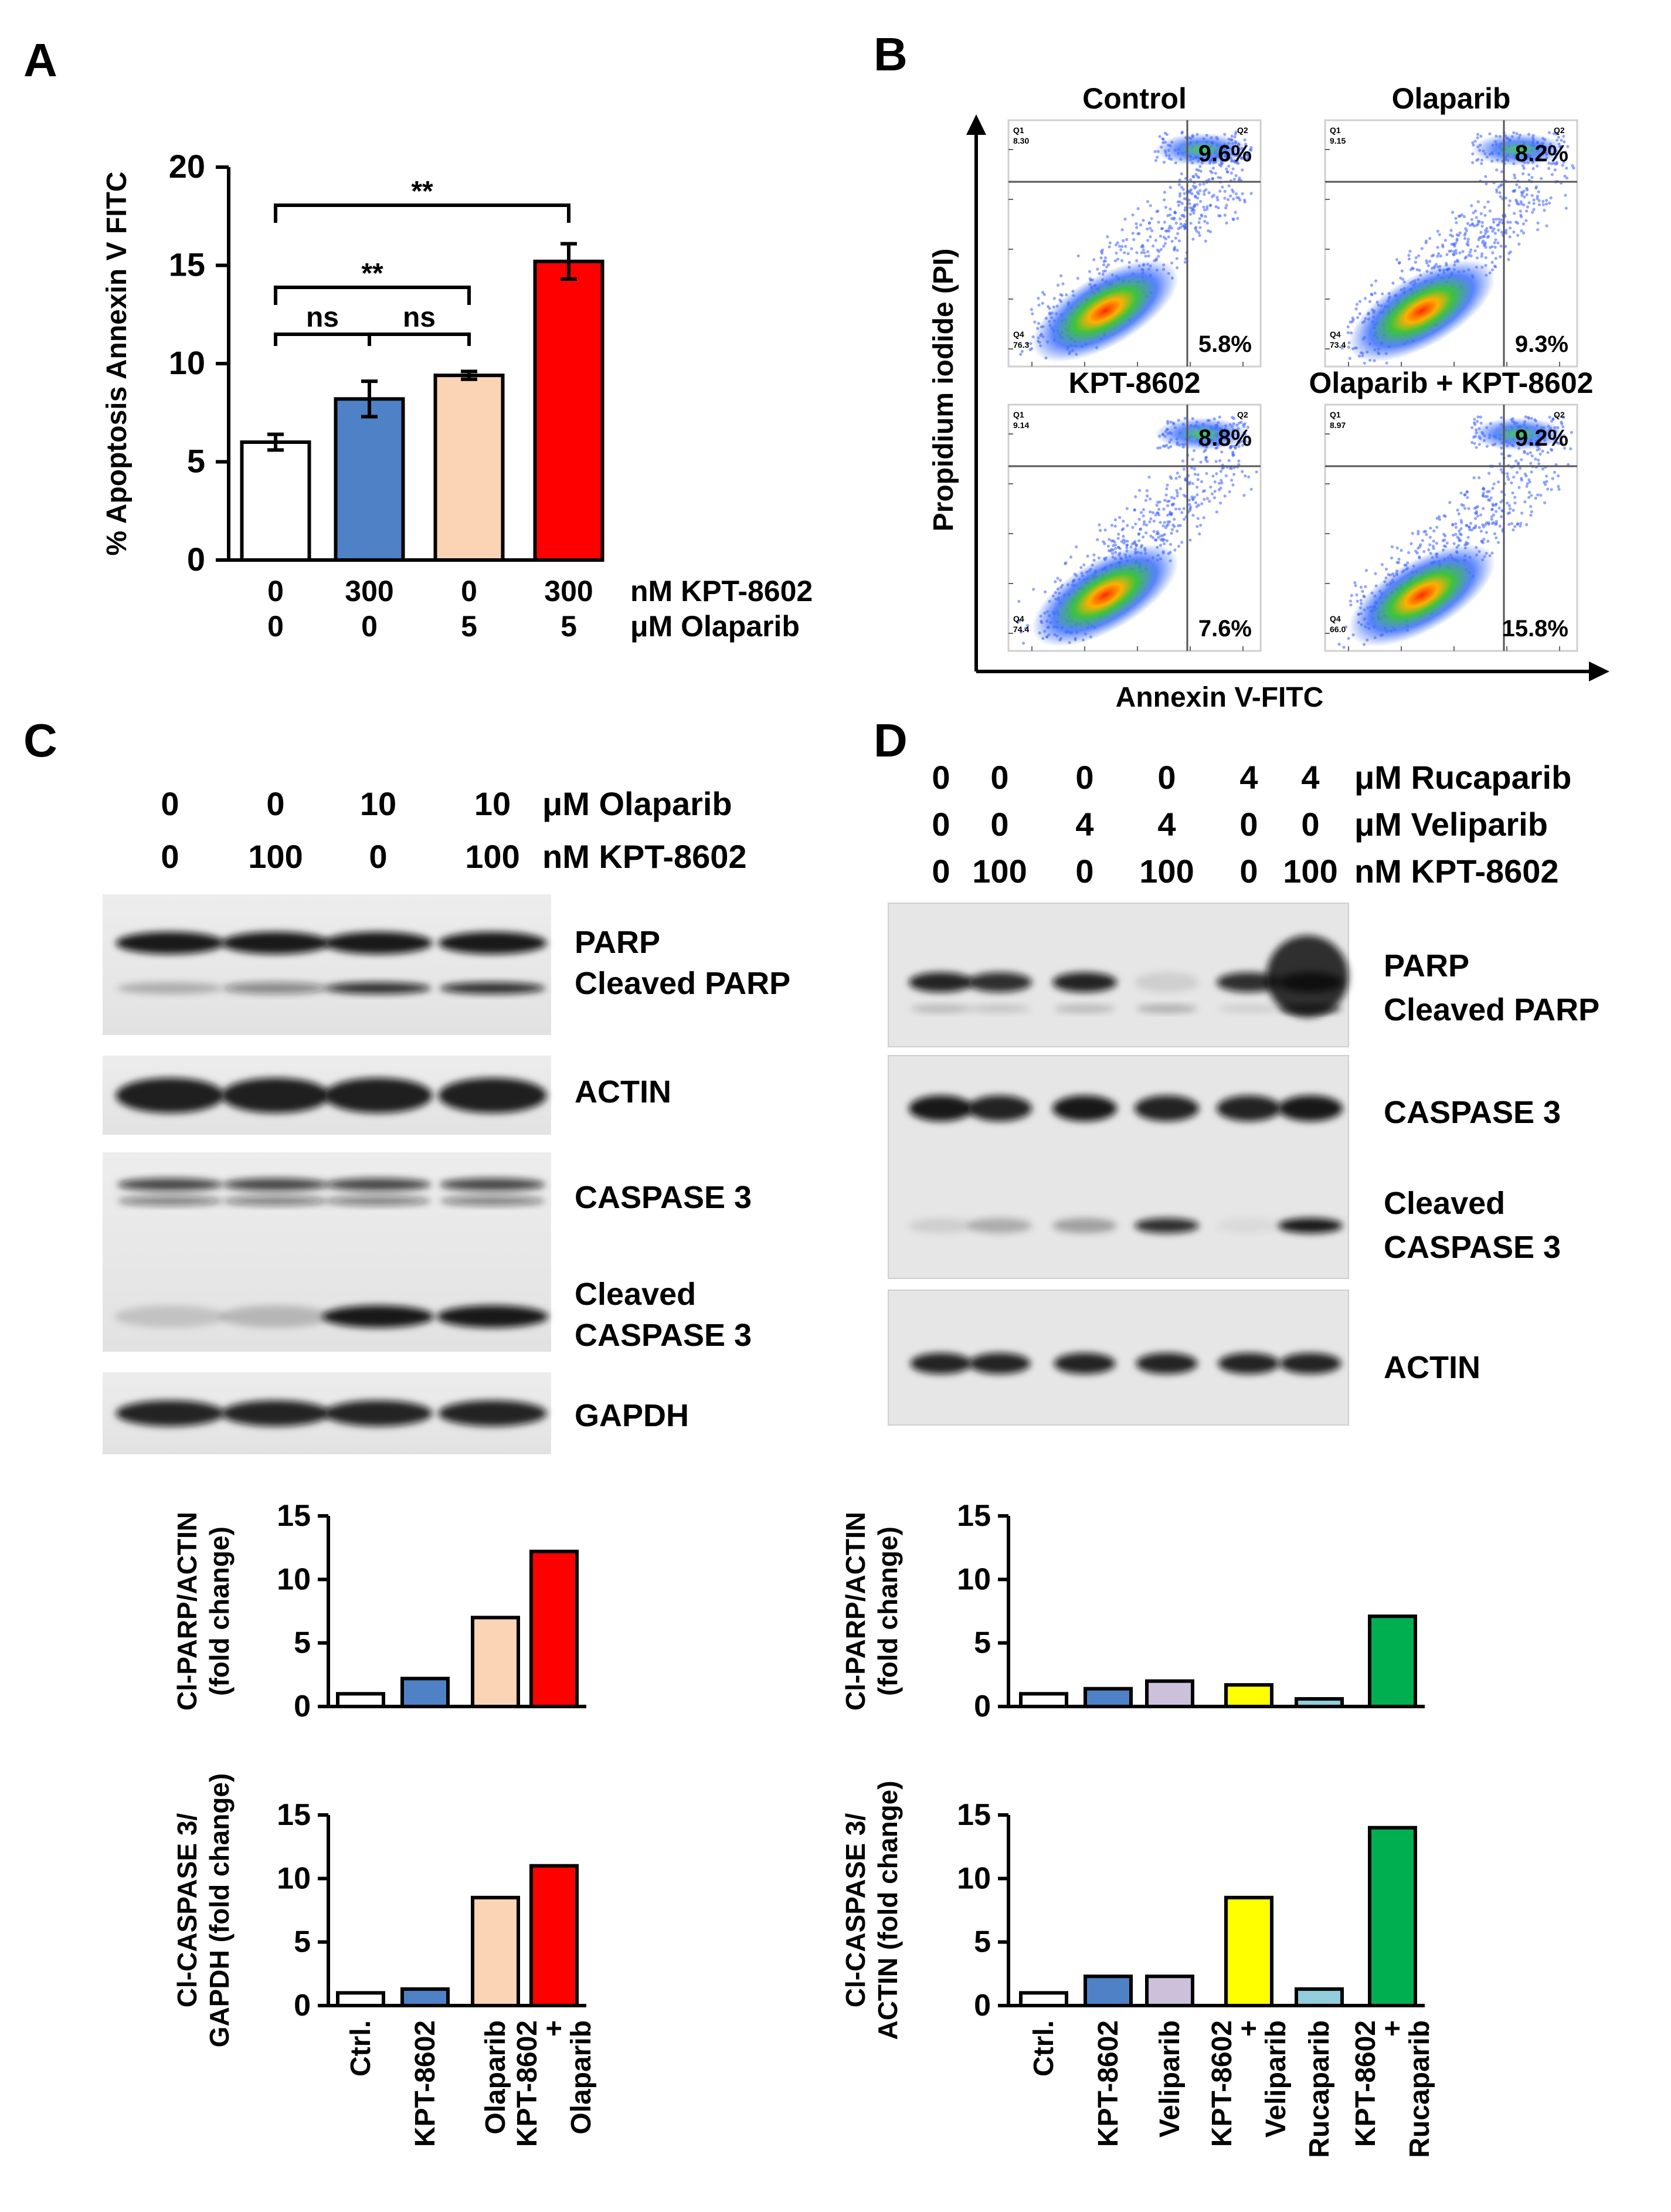  What do you see at coordinates (1432, 1367) in the screenshot?
I see `d-blot-label: ACTIN` at bounding box center [1432, 1367].